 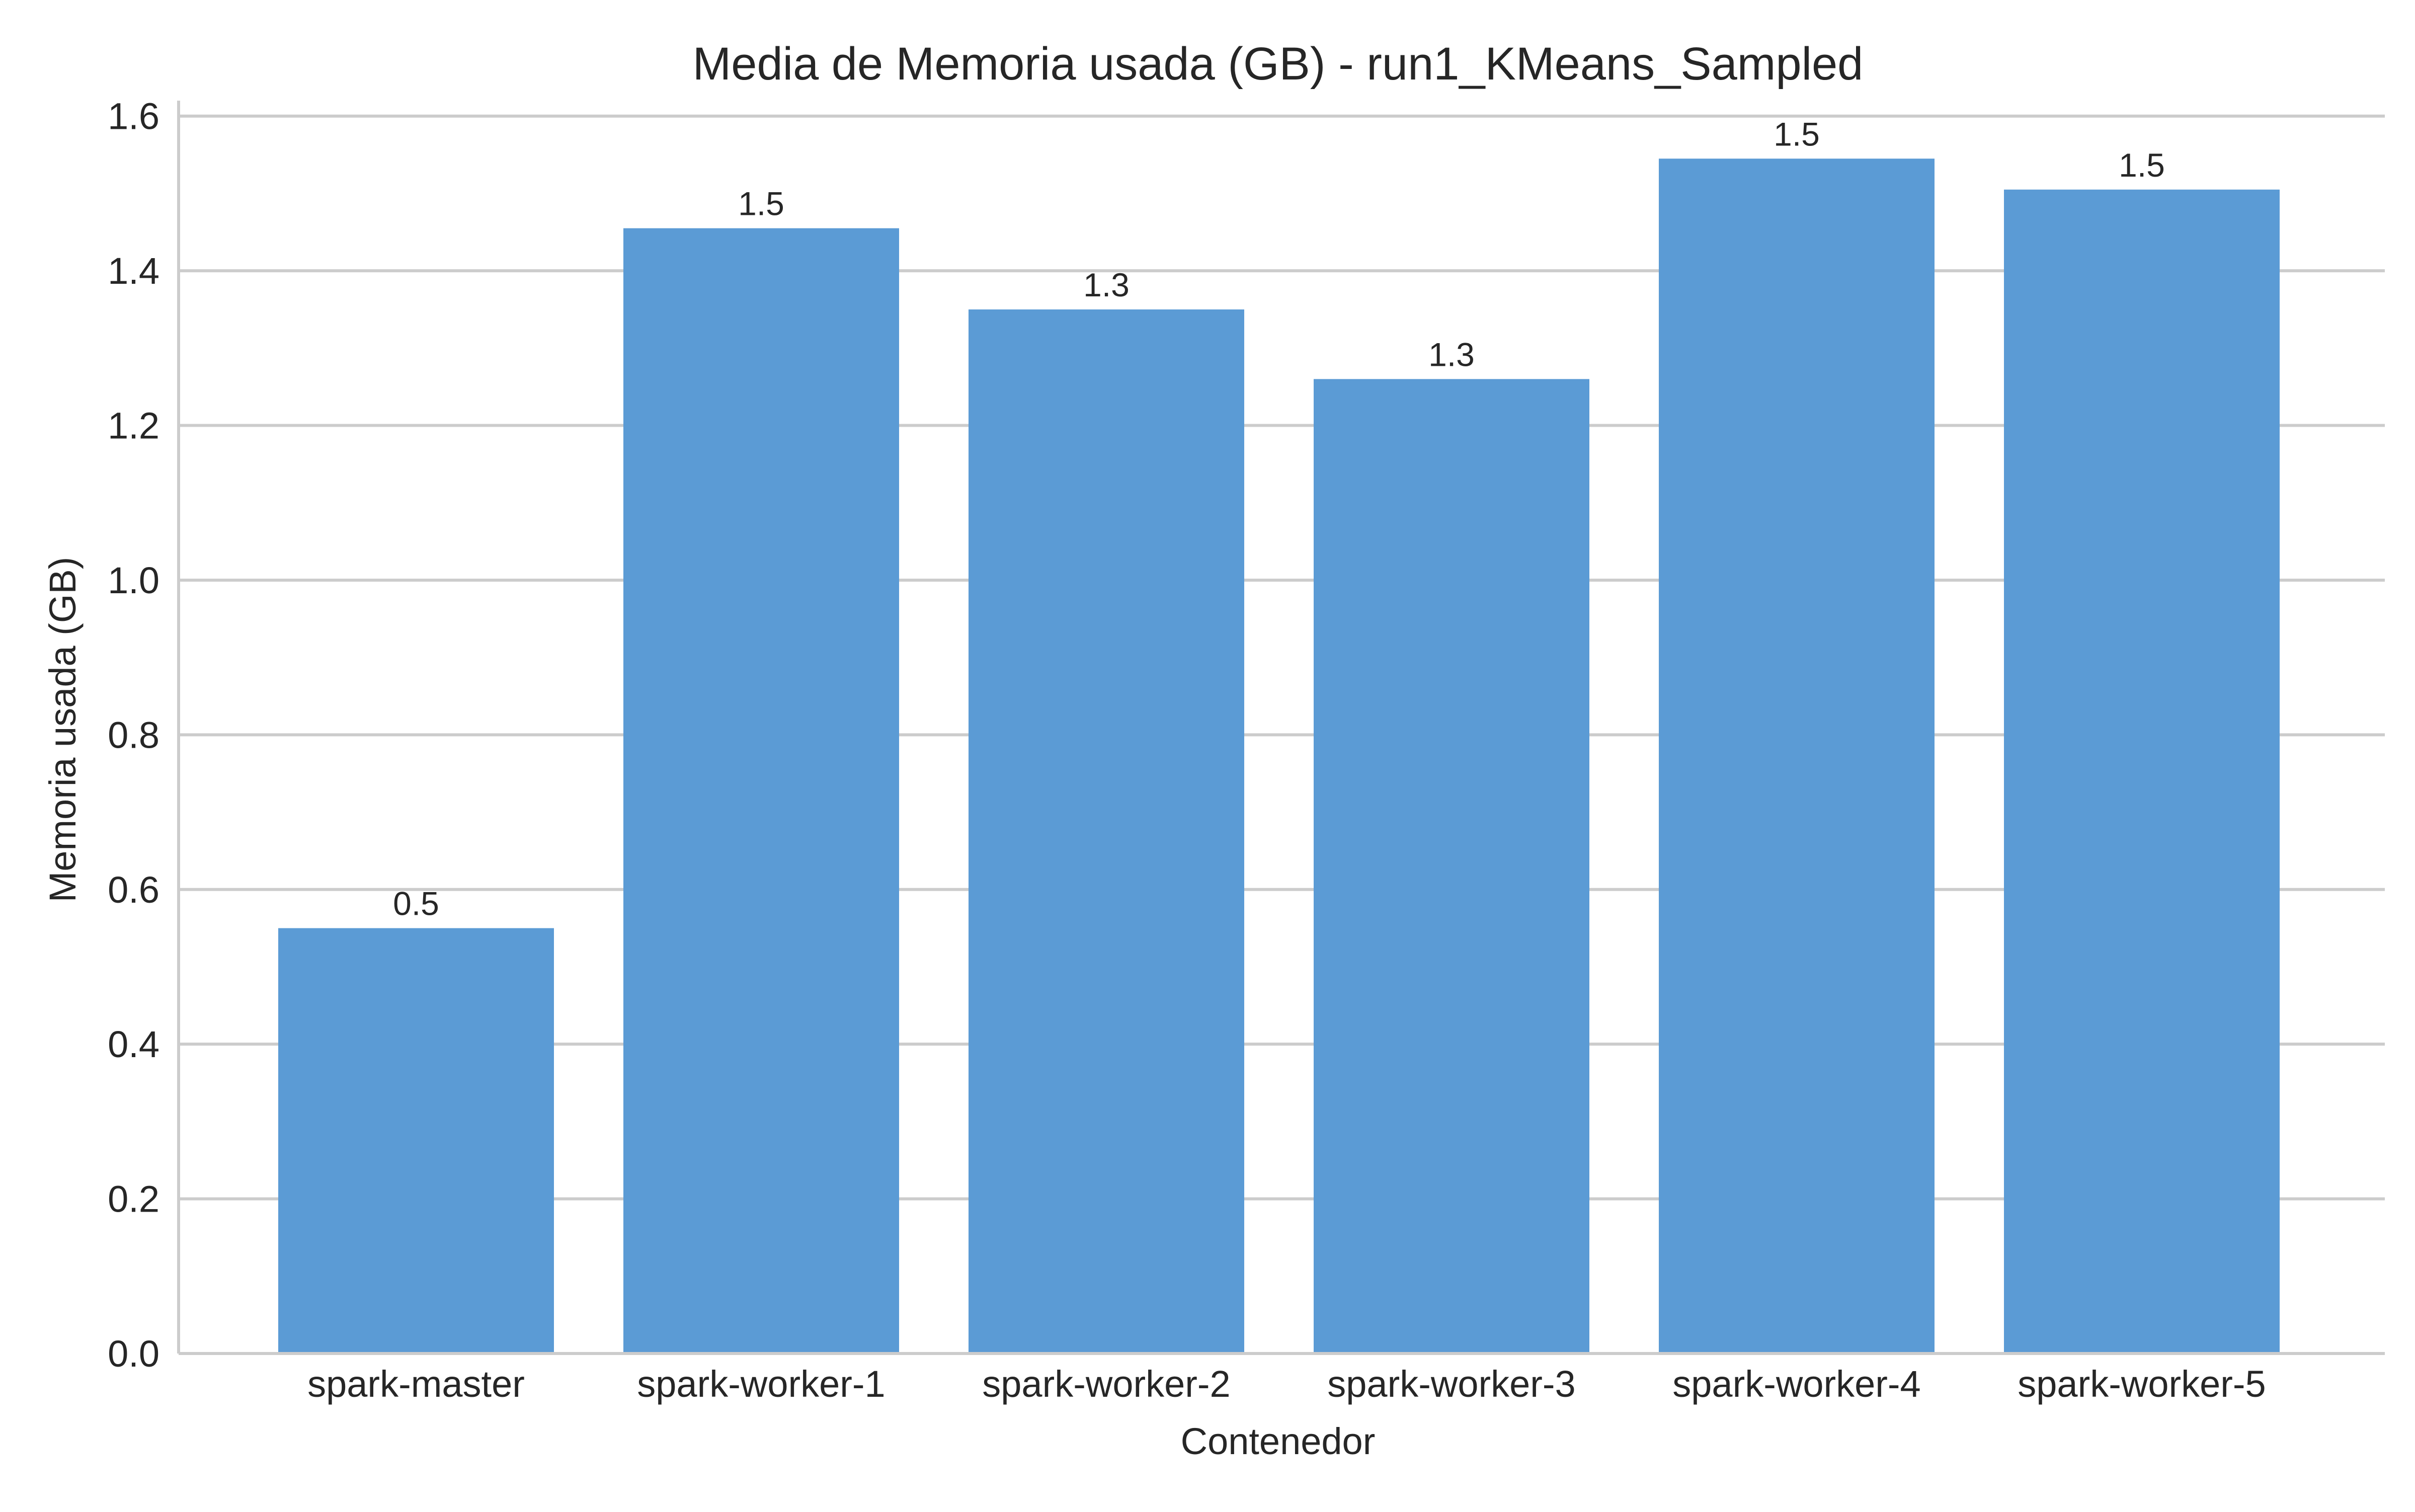 I want to click on y-tick-label: 0.0, so click(x=134, y=1354).